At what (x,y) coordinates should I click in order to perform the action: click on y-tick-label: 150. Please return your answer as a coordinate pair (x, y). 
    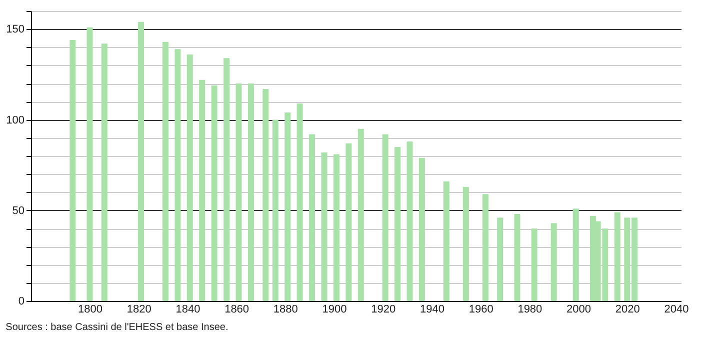
    Looking at the image, I should click on (15, 30).